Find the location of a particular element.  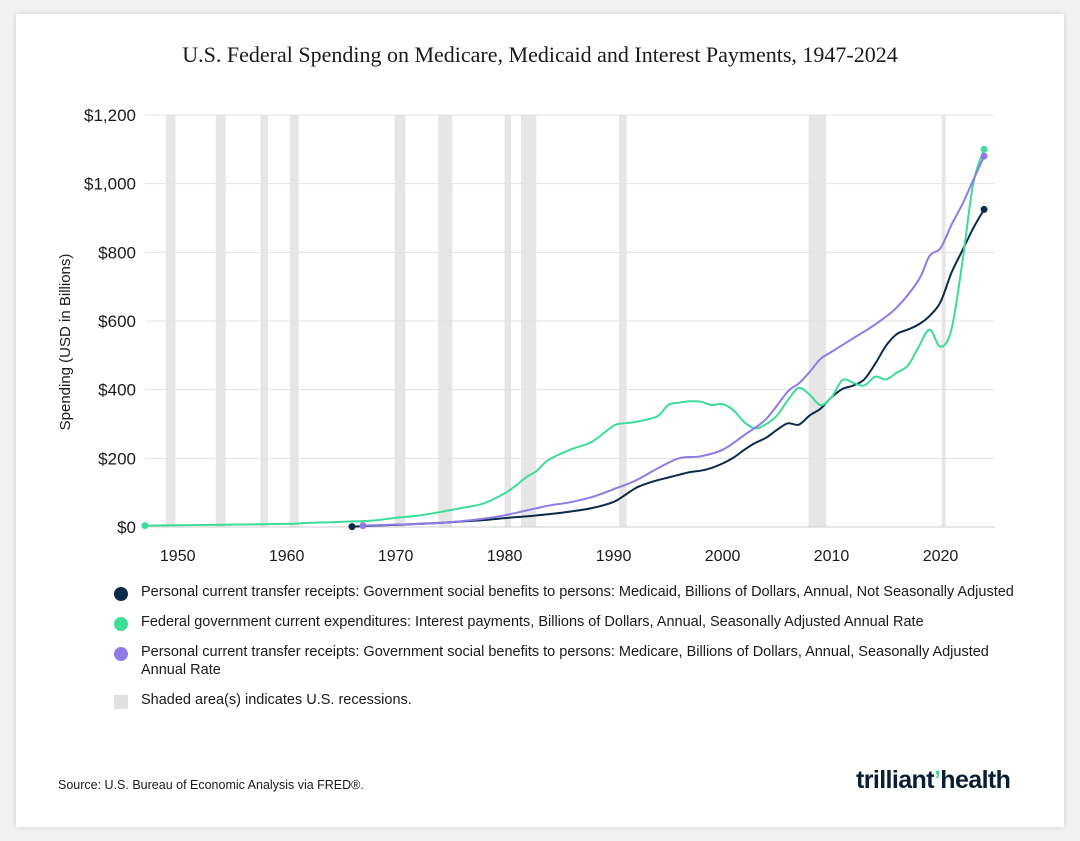

legend-dot-medicaid is located at coordinates (121, 594).